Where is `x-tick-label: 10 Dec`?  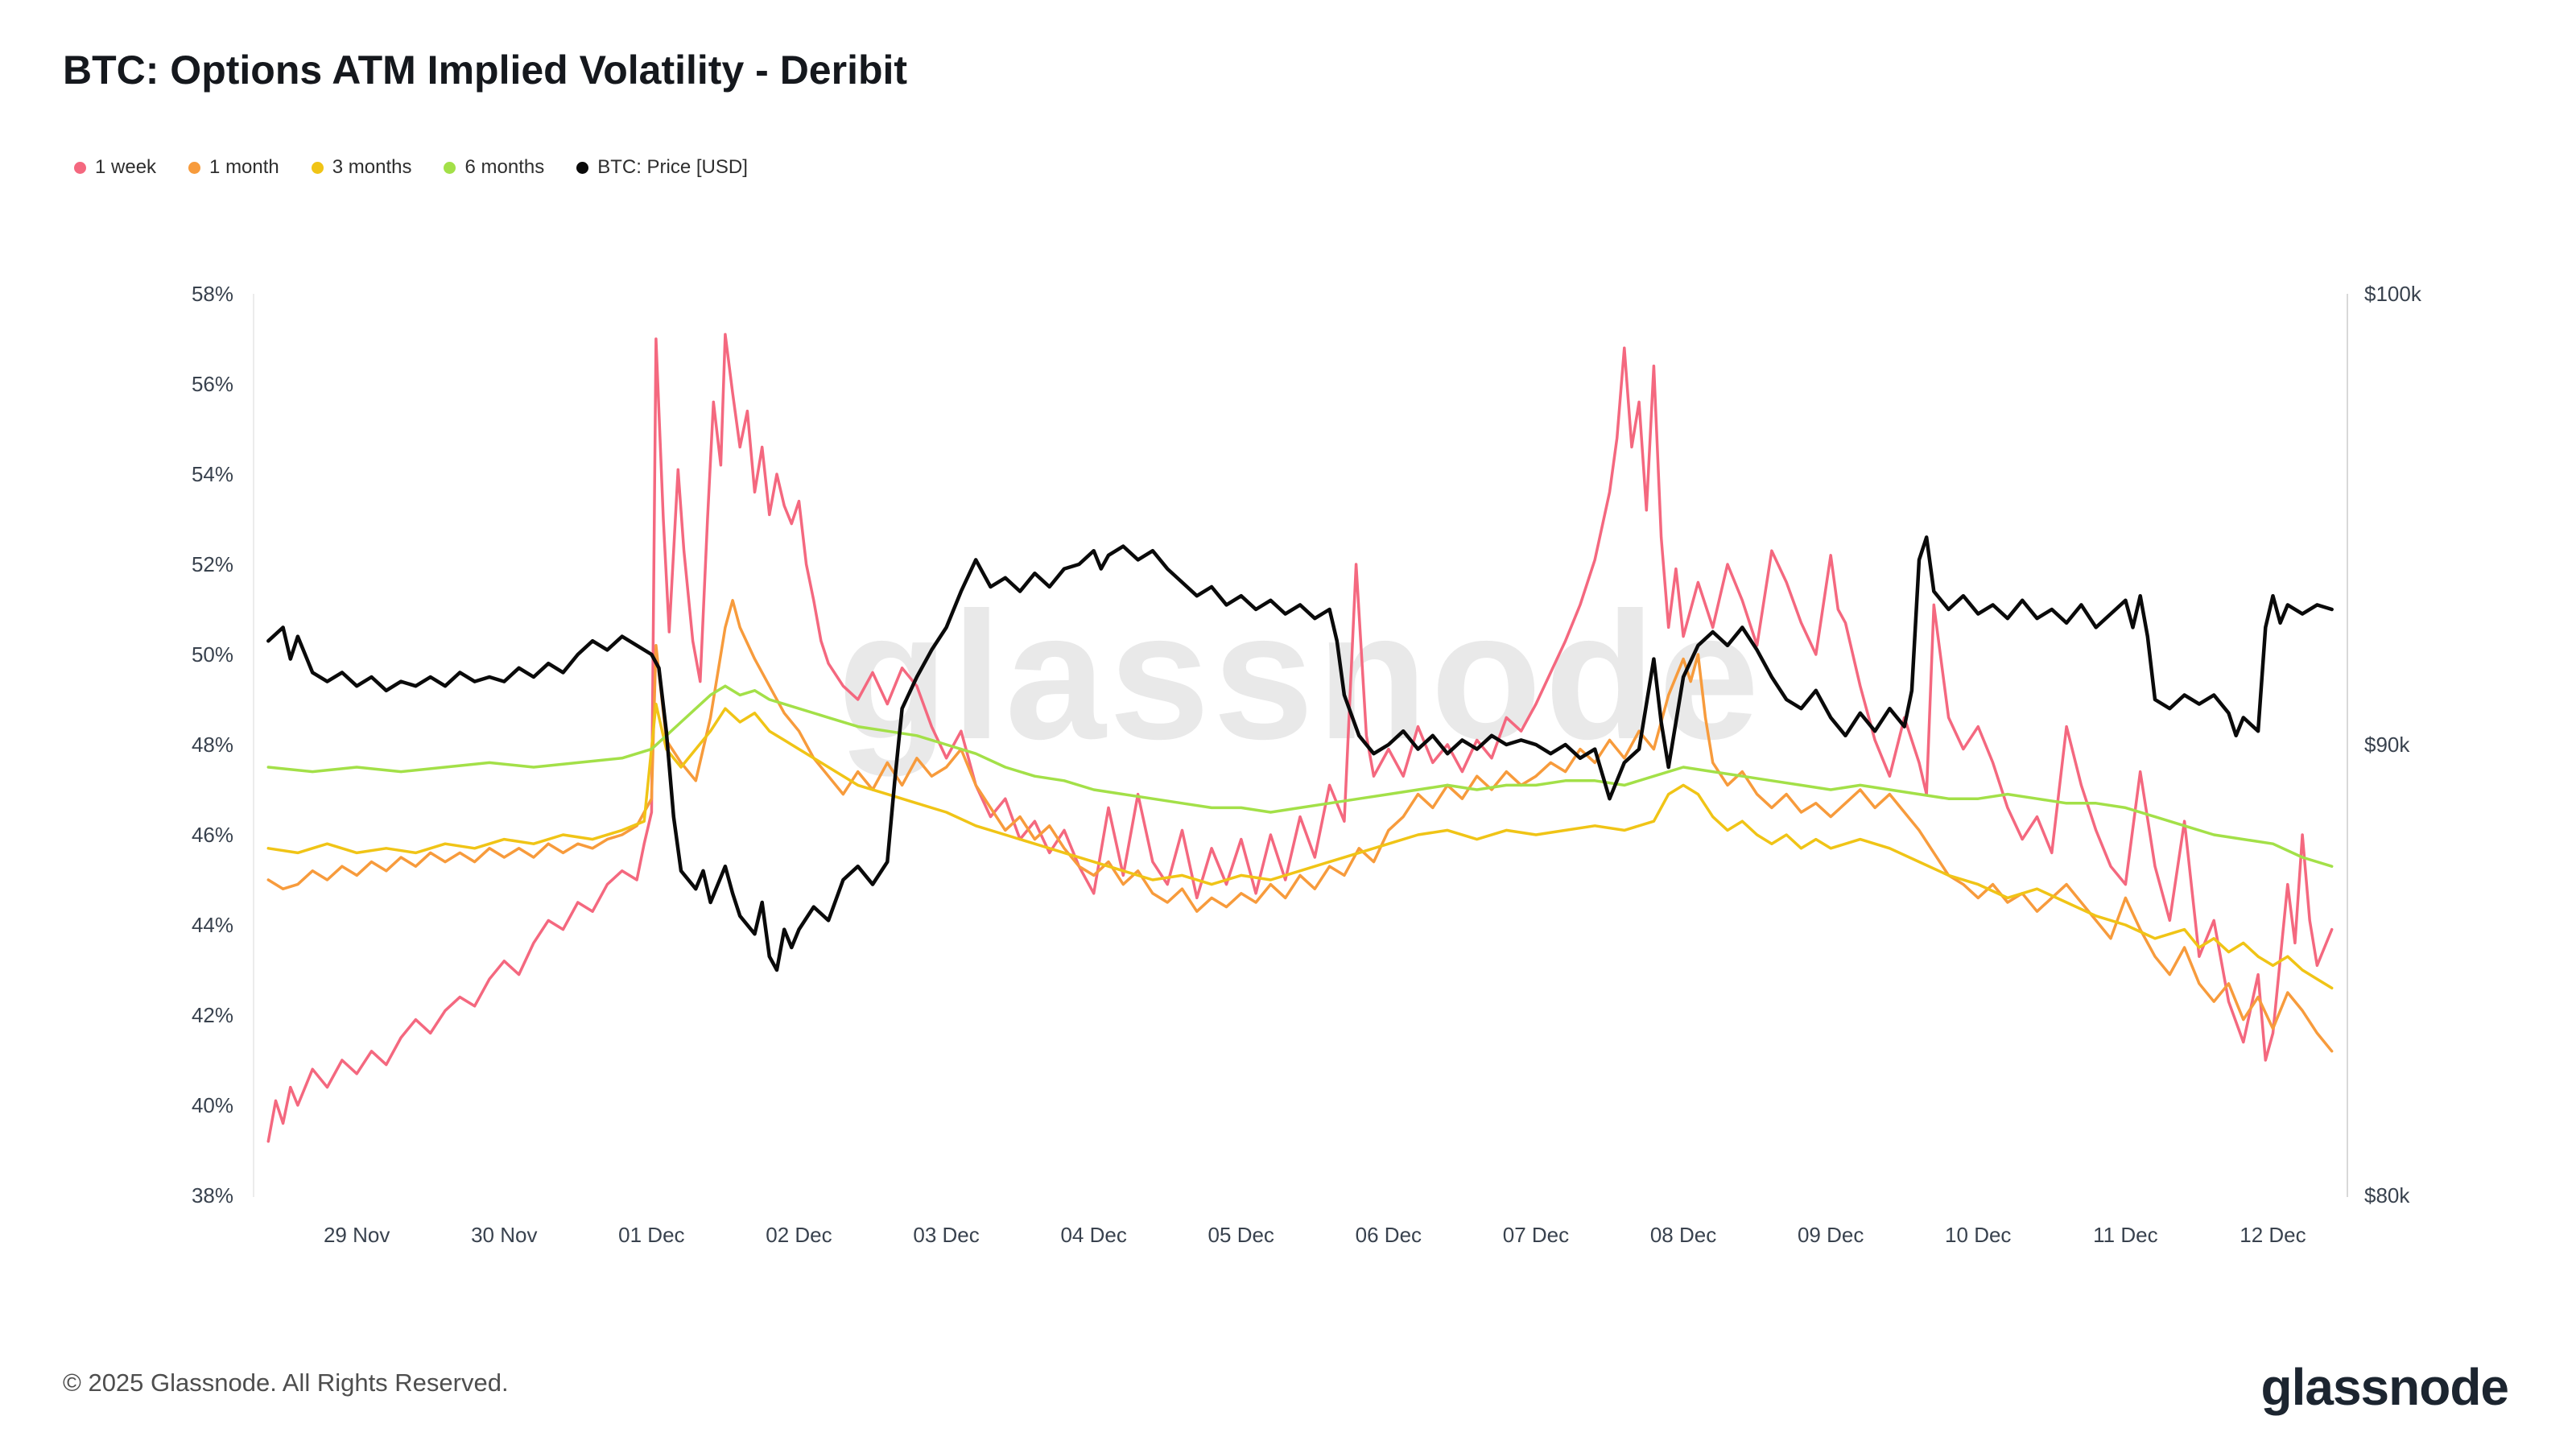 x-tick-label: 10 Dec is located at coordinates (1978, 1235).